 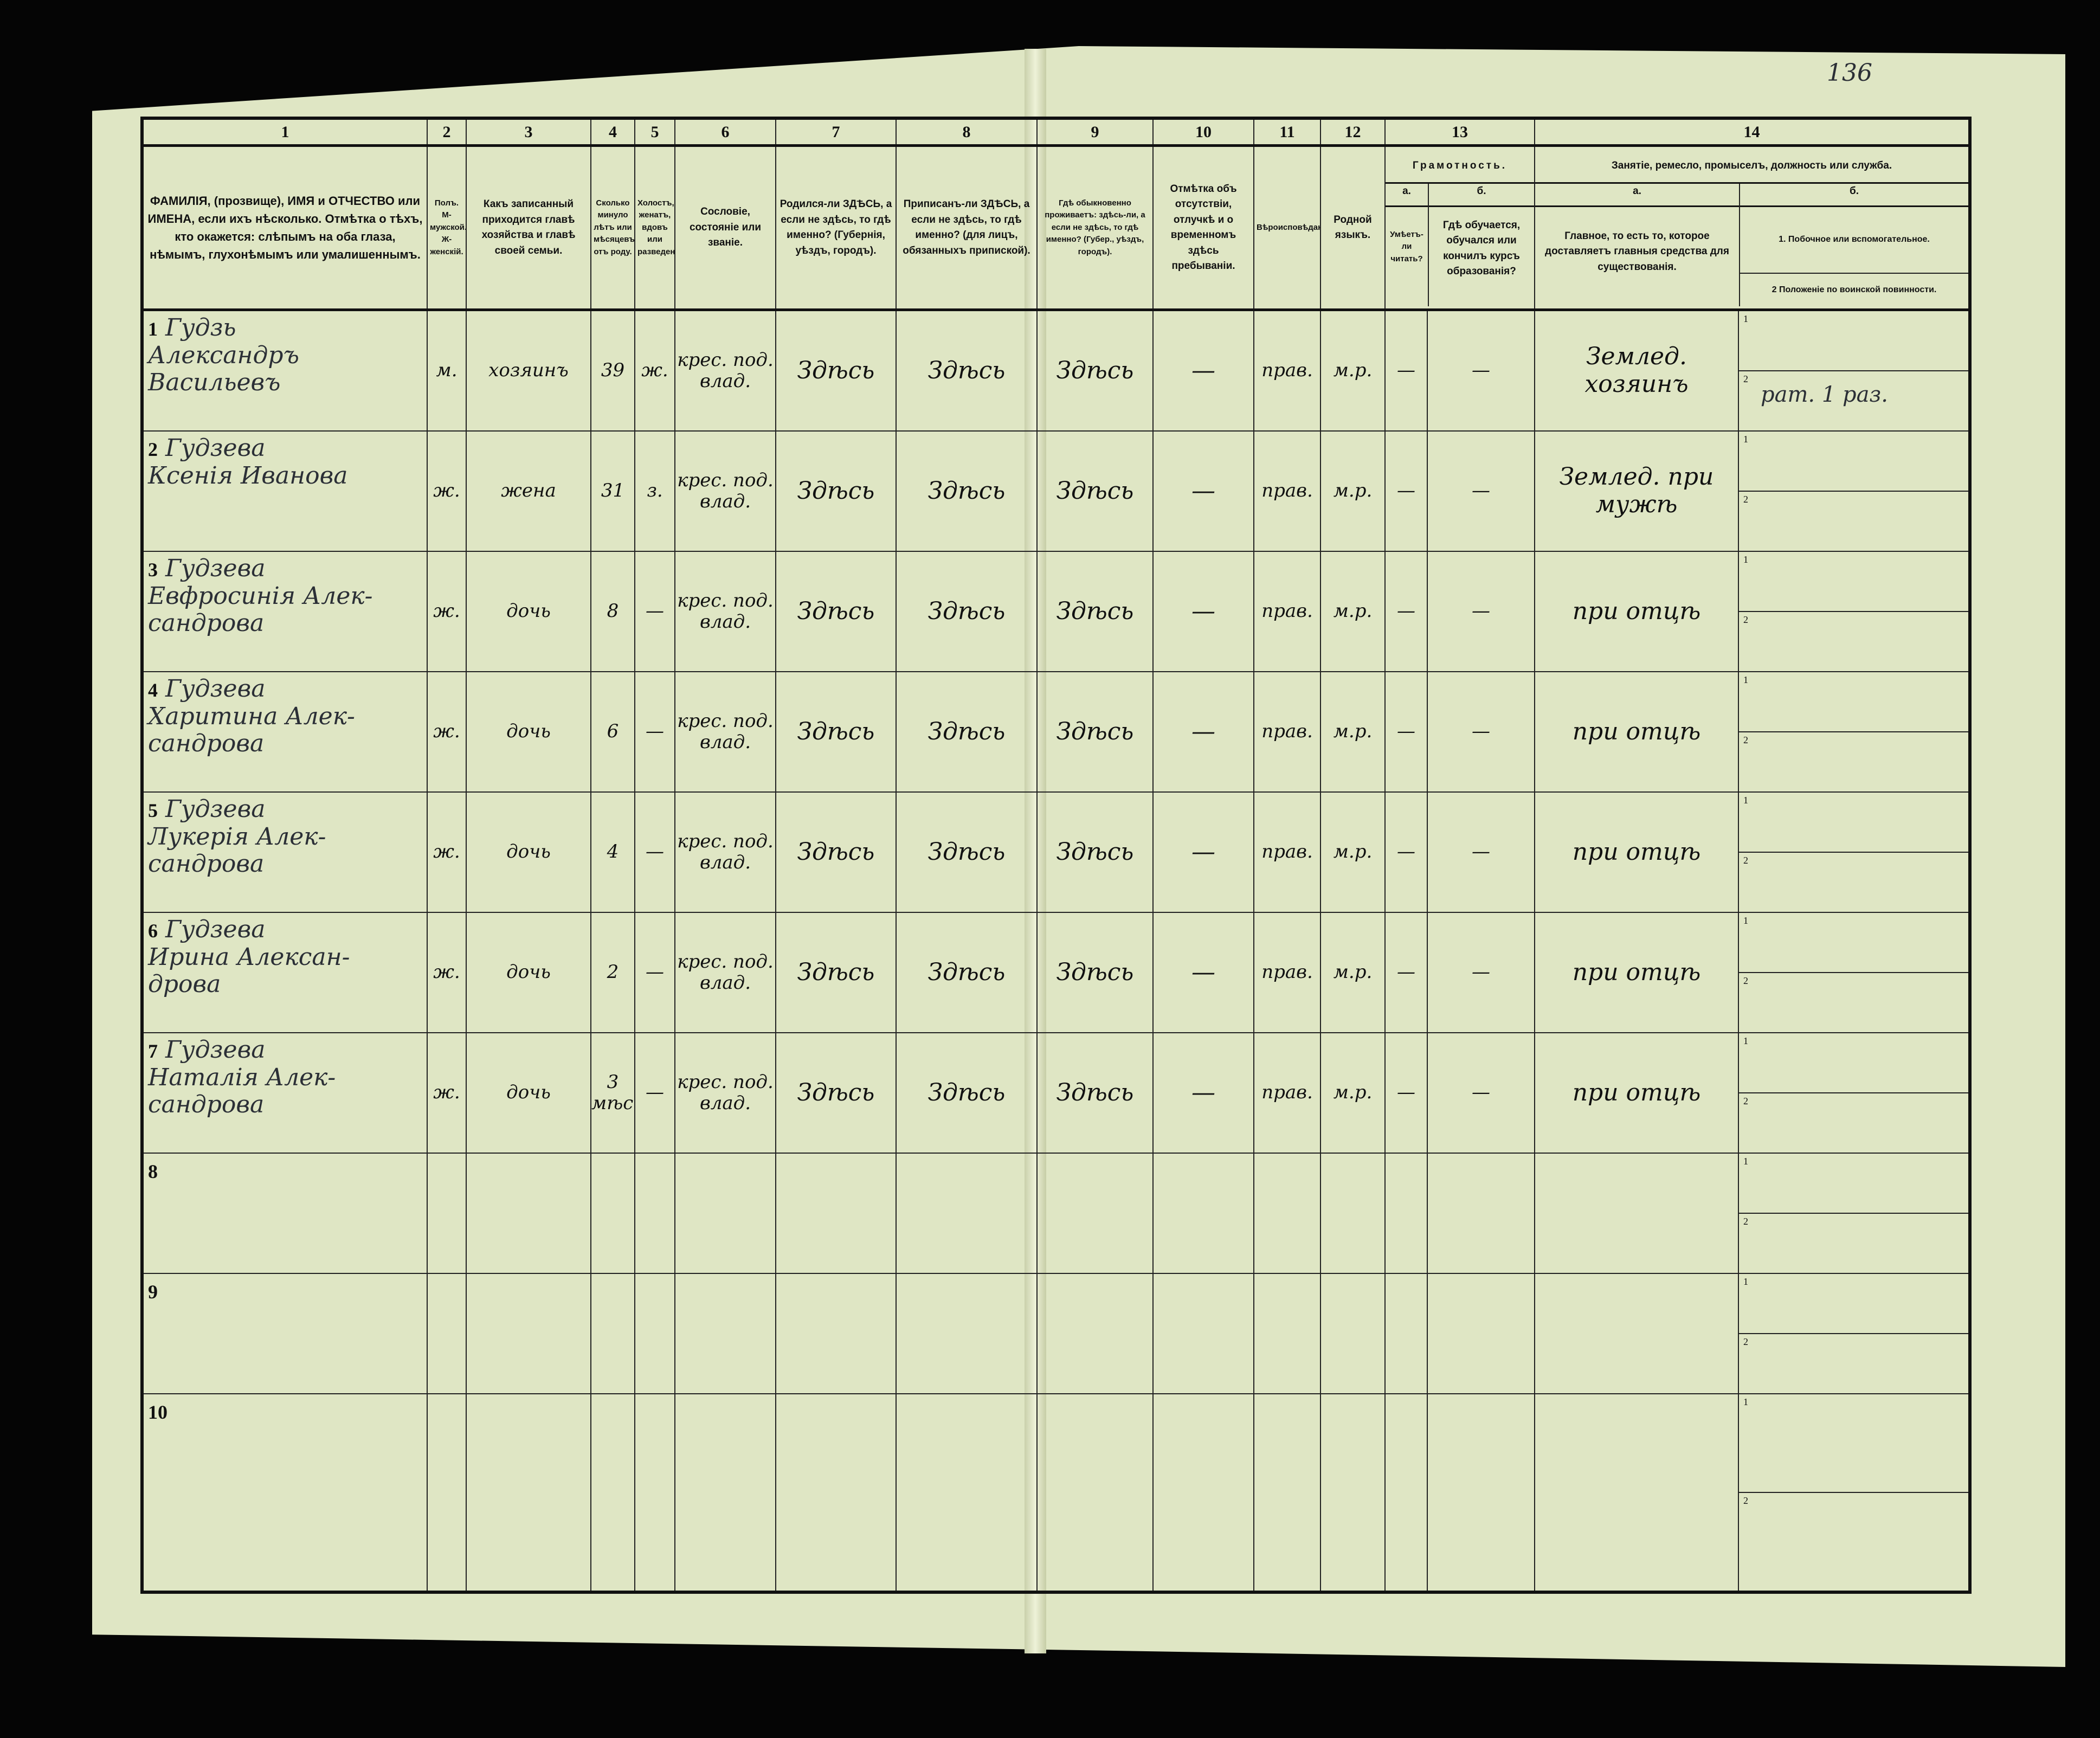 What do you see at coordinates (1854, 240) in the screenshot?
I see `occupation-b1-label: 1. Побочное или вспомогательное.` at bounding box center [1854, 240].